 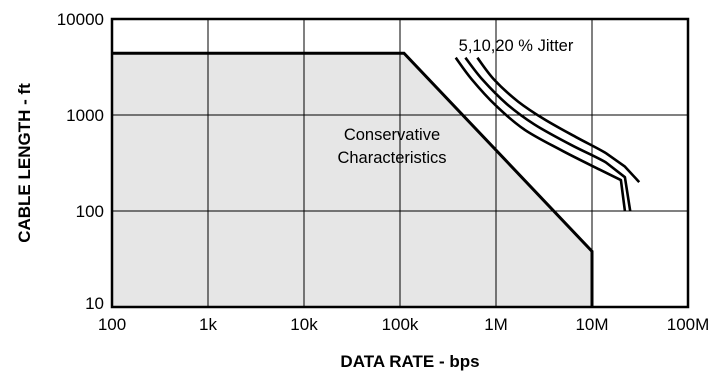 I want to click on jitter-label: 5,10,20 % Jitter, so click(x=516, y=46).